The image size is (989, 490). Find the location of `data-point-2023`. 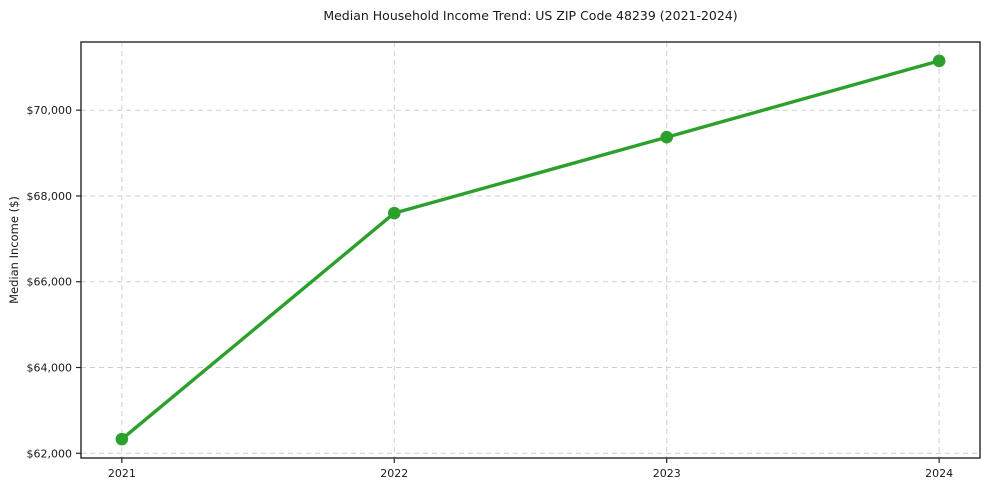

data-point-2023 is located at coordinates (667, 137).